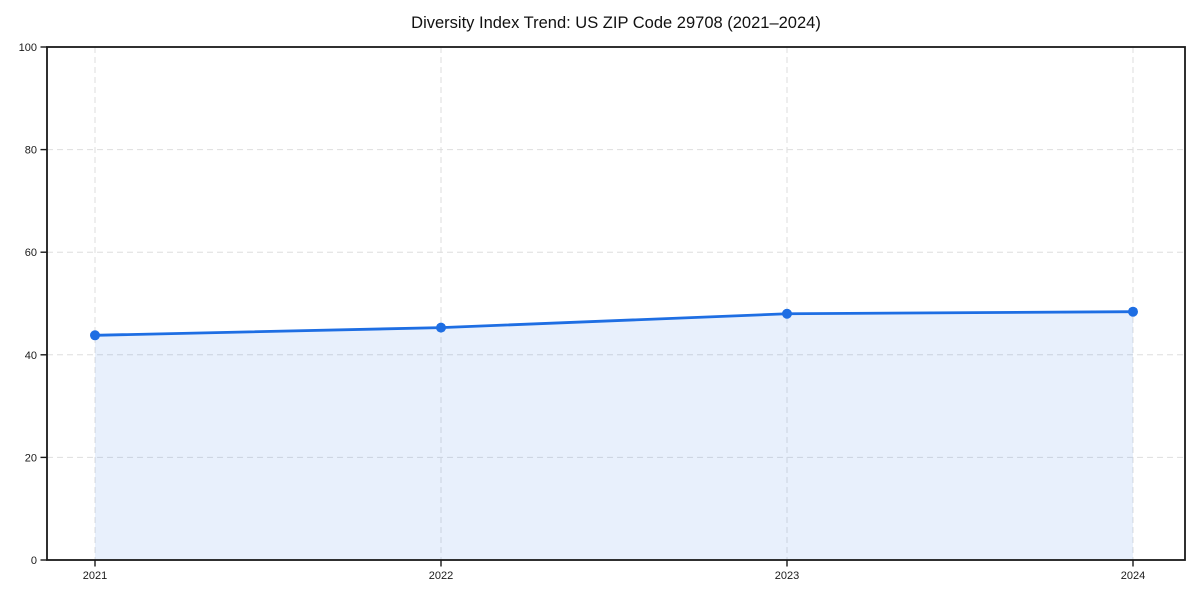  I want to click on trend-line, so click(614, 323).